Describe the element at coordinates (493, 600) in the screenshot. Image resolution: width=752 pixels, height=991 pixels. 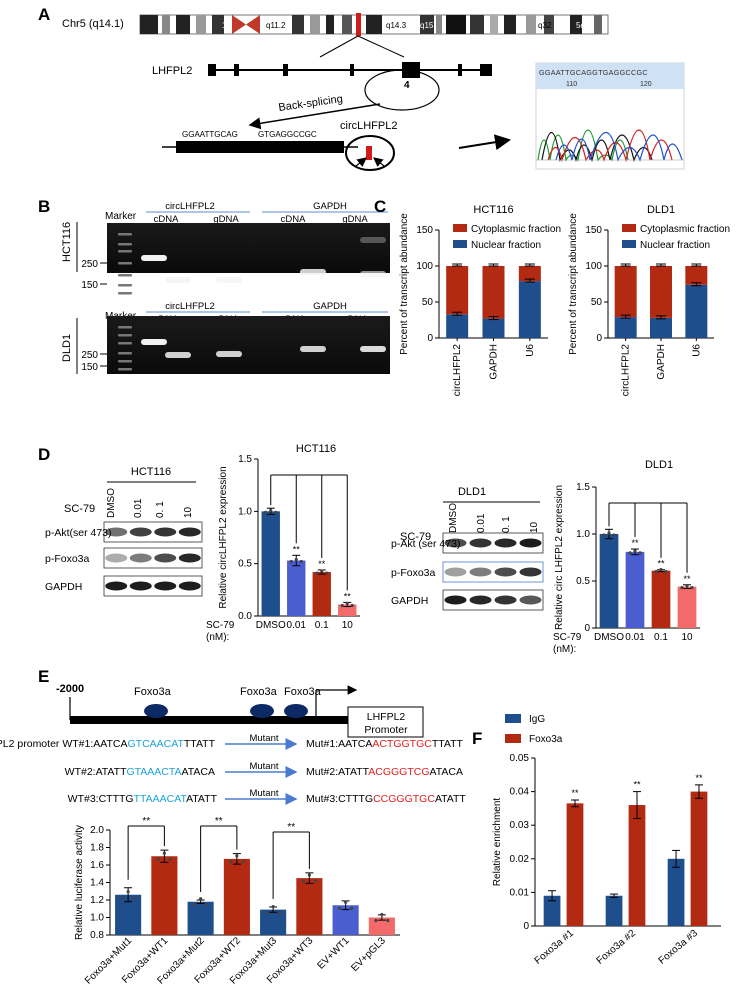
I see `blot-dld1-row-2-frame` at that location.